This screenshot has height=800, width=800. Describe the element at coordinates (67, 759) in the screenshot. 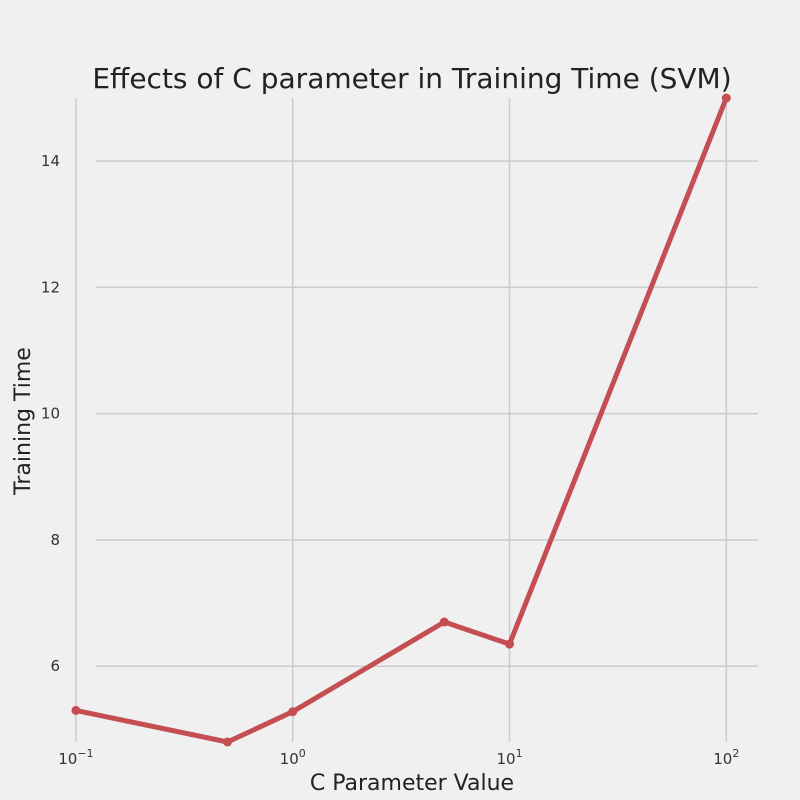

I see `x-tick-base-0: 10` at that location.